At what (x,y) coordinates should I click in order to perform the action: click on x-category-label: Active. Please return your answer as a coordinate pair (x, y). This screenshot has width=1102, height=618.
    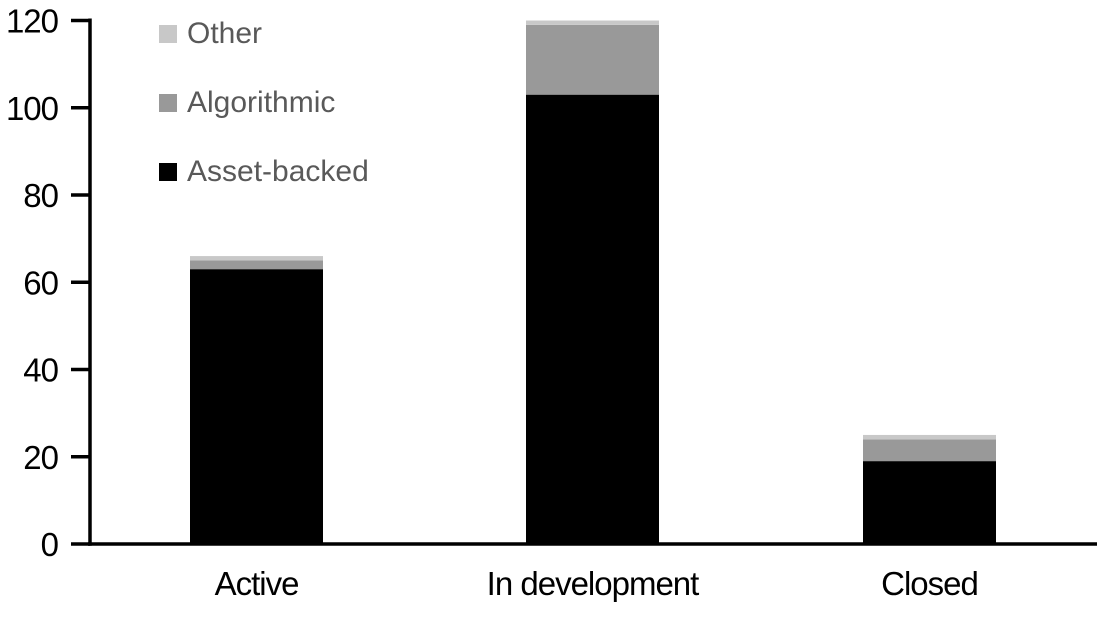
    Looking at the image, I should click on (257, 583).